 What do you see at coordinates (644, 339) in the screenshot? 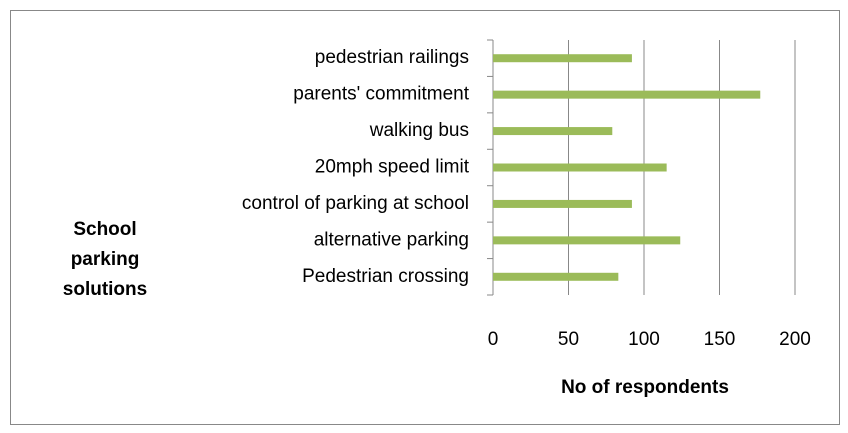
I see `x-tick-label: 100` at bounding box center [644, 339].